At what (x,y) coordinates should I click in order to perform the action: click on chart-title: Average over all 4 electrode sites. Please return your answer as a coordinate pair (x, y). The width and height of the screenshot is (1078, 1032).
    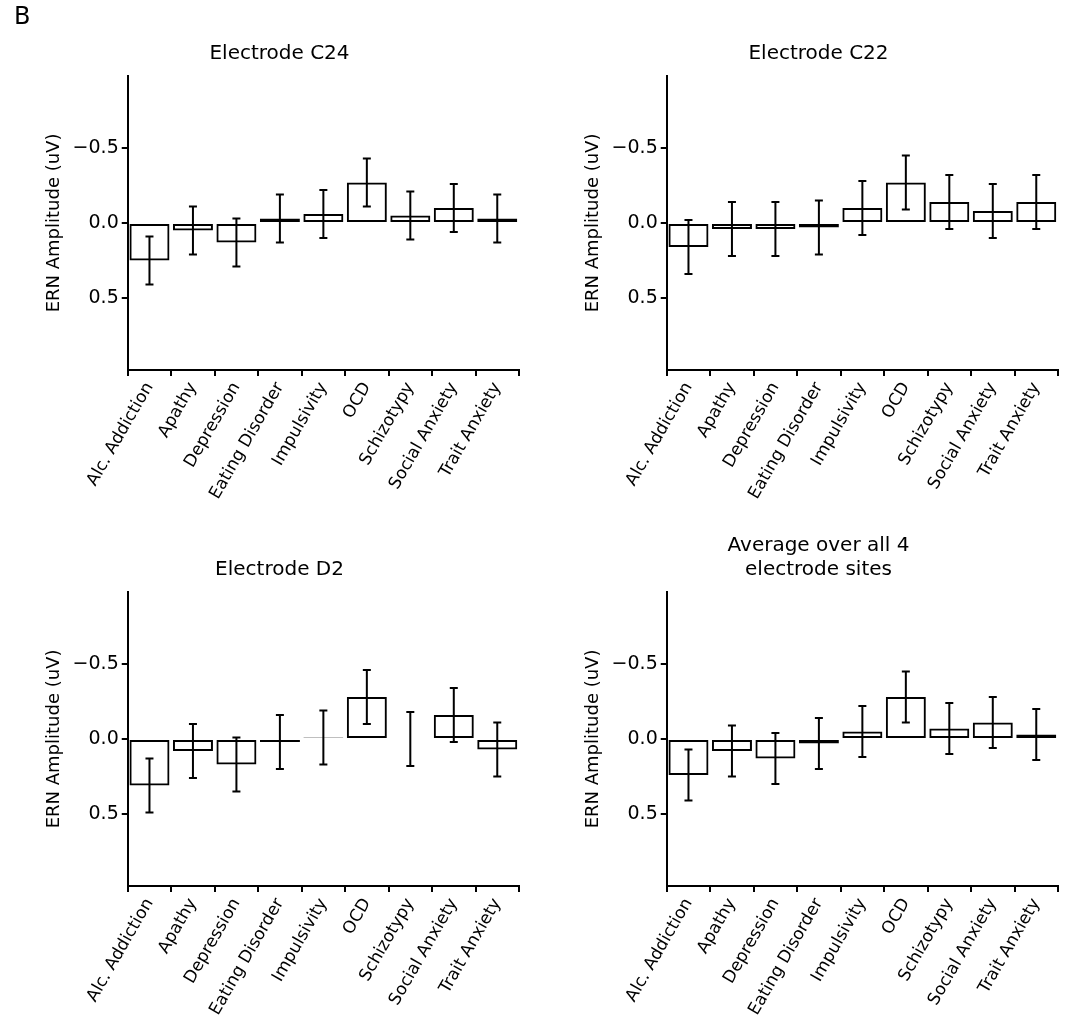
    Looking at the image, I should click on (818, 556).